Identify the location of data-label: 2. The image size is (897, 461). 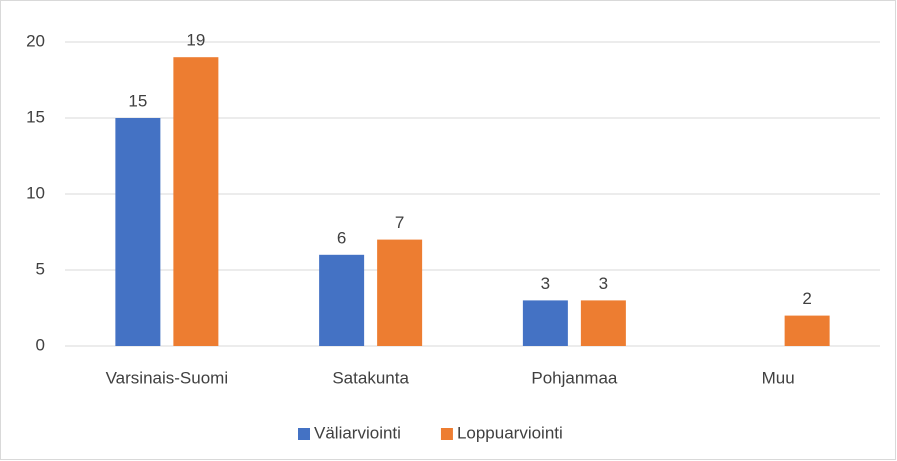
(806, 298).